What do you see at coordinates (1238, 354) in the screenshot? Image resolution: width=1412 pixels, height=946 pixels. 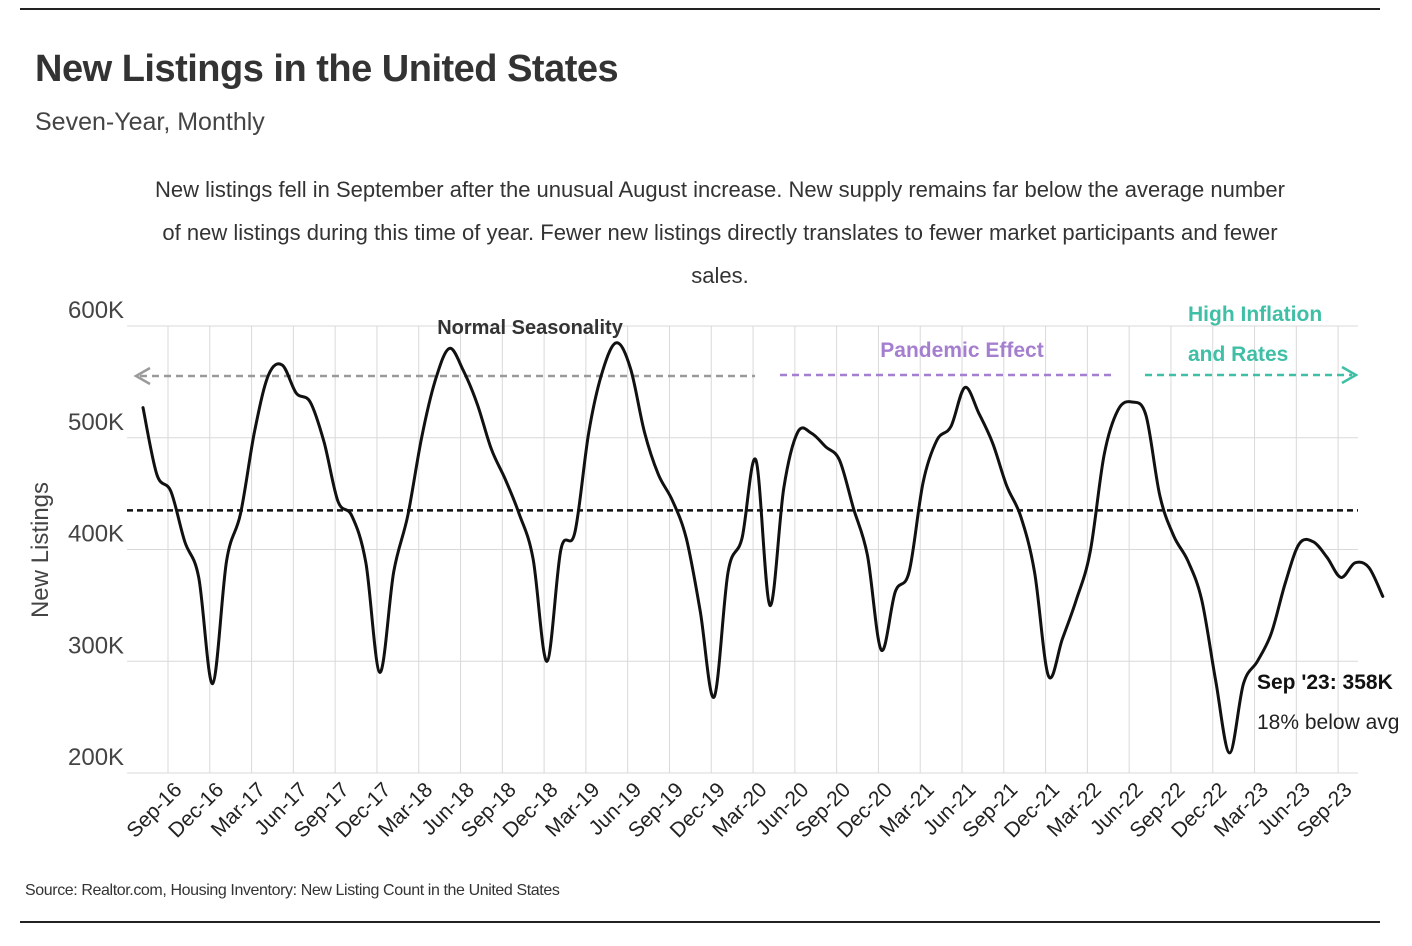 I see `high-inflation-label-line2: and Rates` at bounding box center [1238, 354].